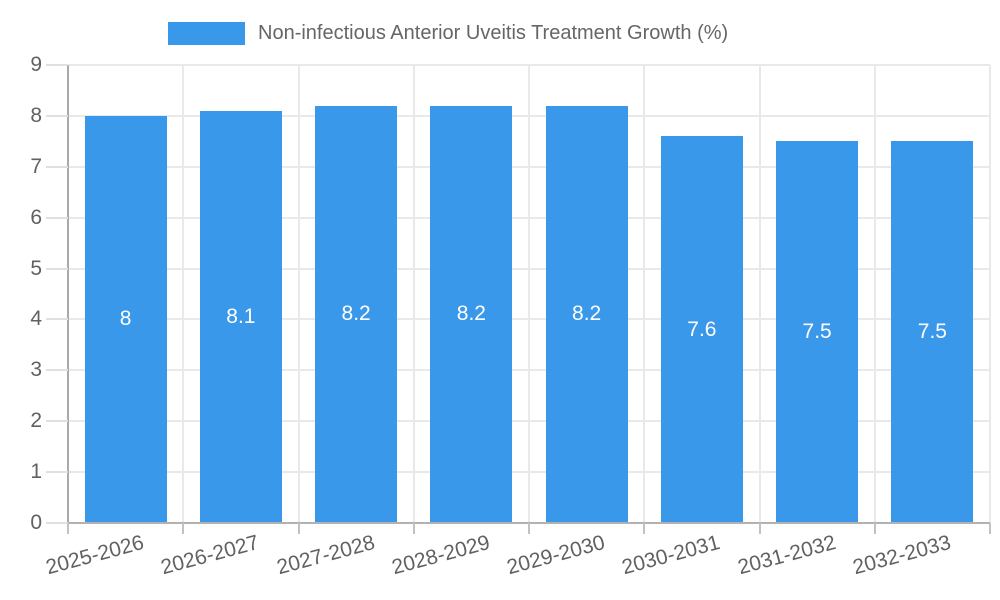 This screenshot has width=1000, height=600. What do you see at coordinates (95, 555) in the screenshot?
I see `x-axis-tick-label: 2025-2026` at bounding box center [95, 555].